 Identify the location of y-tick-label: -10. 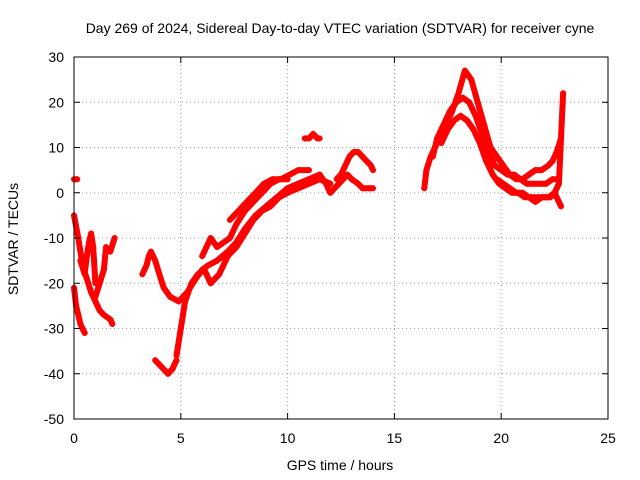
(54, 238).